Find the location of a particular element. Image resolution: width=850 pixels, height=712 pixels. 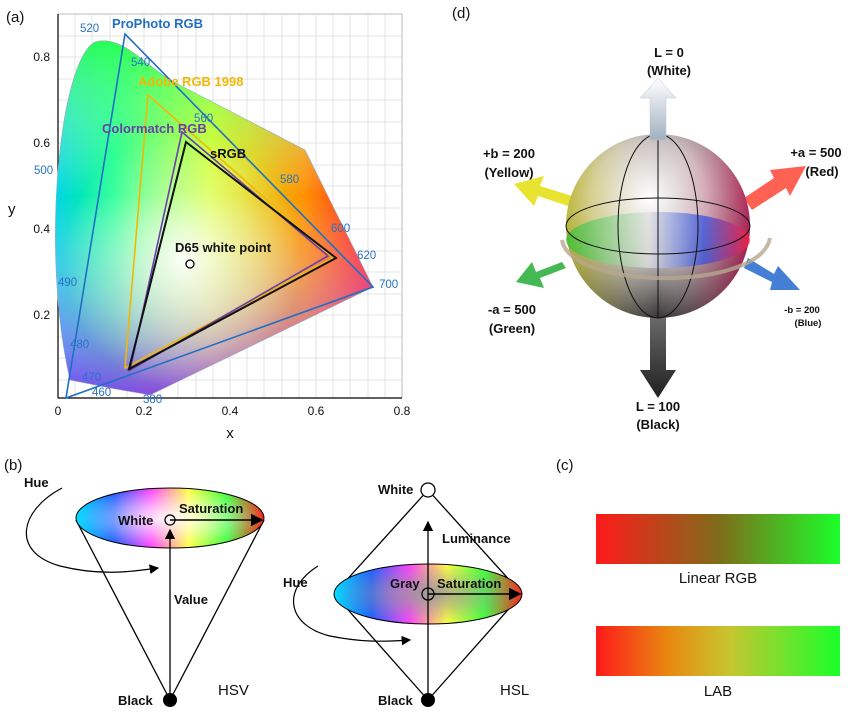

colormatch-gamut is located at coordinates (229, 251).